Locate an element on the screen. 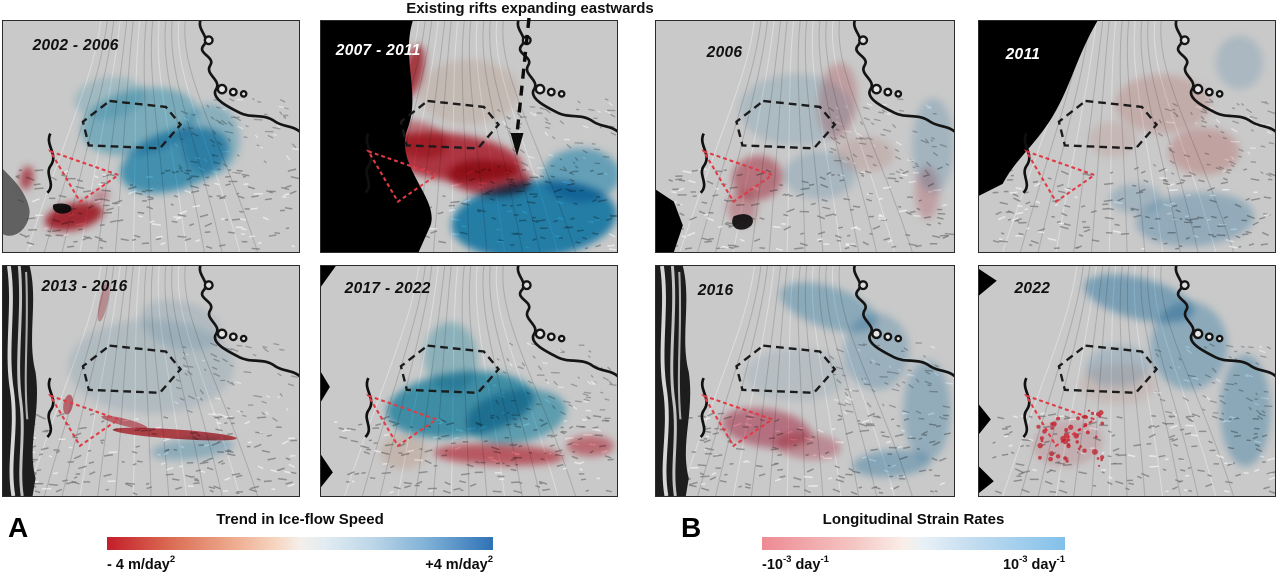 The width and height of the screenshot is (1280, 579). colorbar-b-gradient is located at coordinates (913, 543).